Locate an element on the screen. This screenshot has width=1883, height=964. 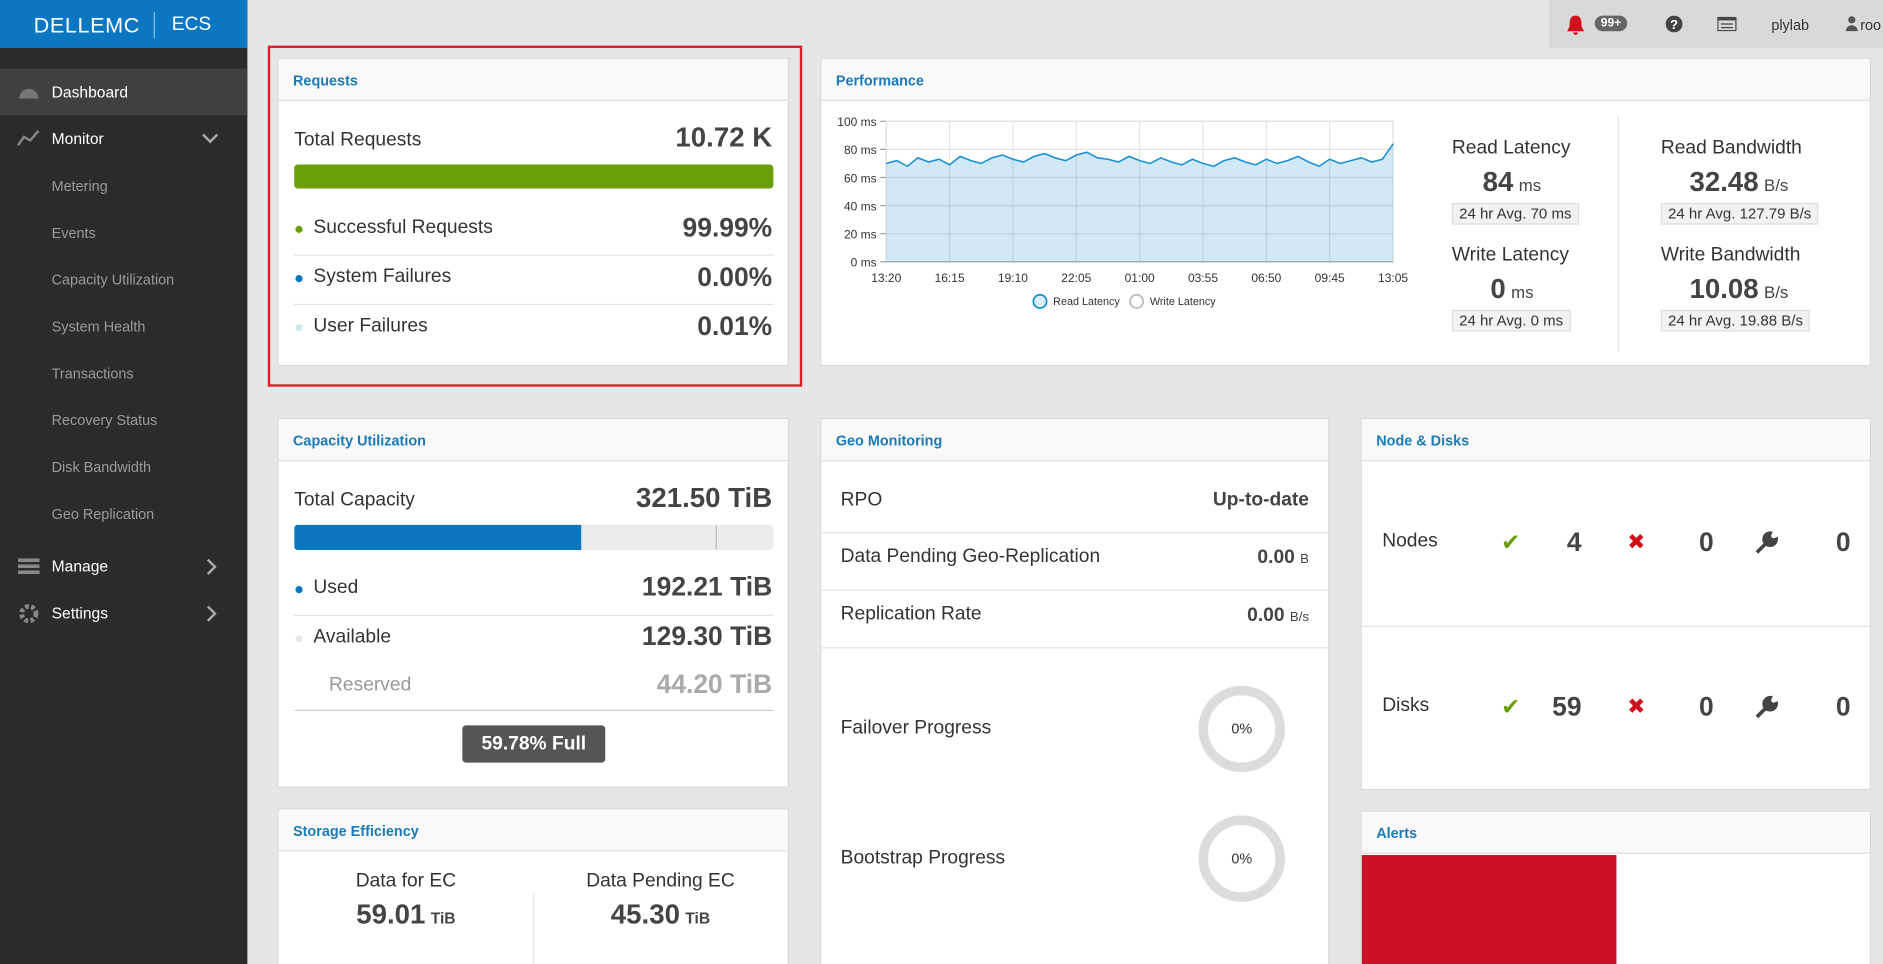
x-tick-label: 09:45 is located at coordinates (1330, 278).